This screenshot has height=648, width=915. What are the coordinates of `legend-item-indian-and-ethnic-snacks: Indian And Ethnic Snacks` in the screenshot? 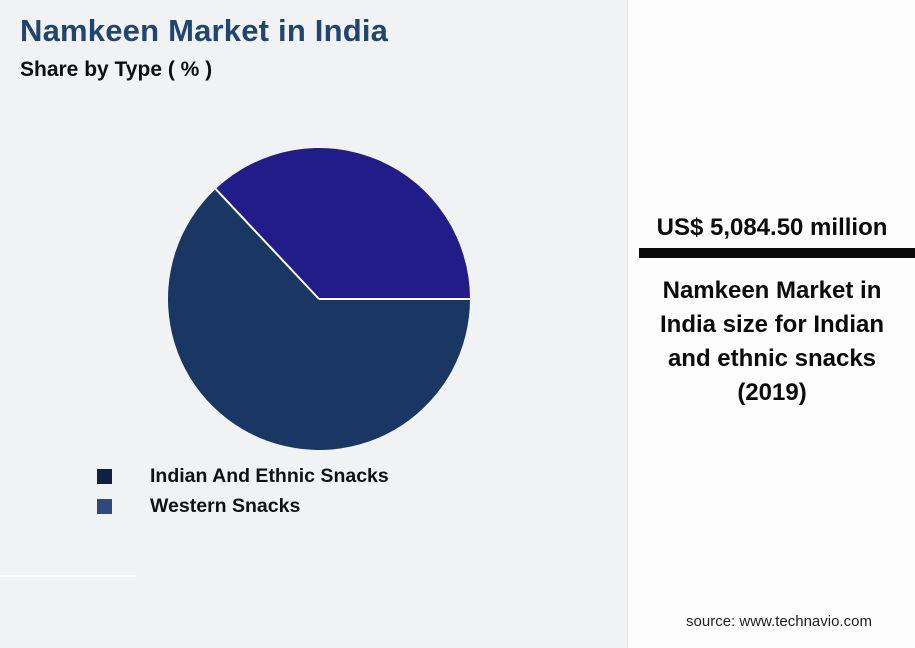 It's located at (243, 476).